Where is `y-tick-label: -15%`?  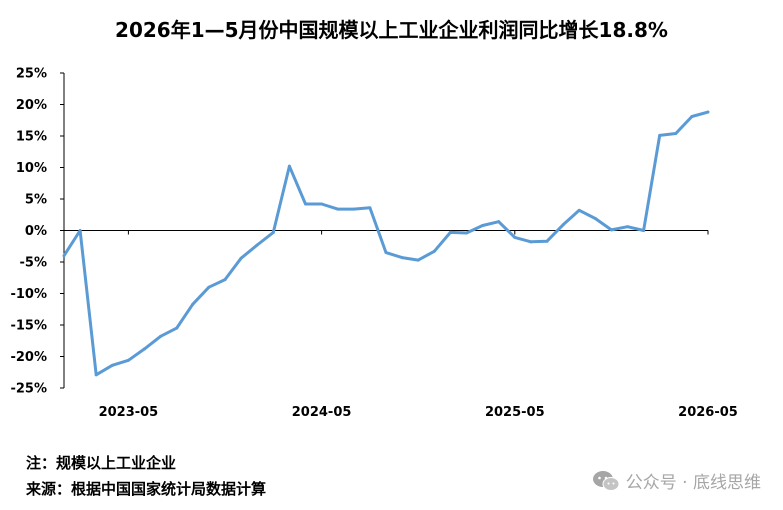 y-tick-label: -15% is located at coordinates (28, 326).